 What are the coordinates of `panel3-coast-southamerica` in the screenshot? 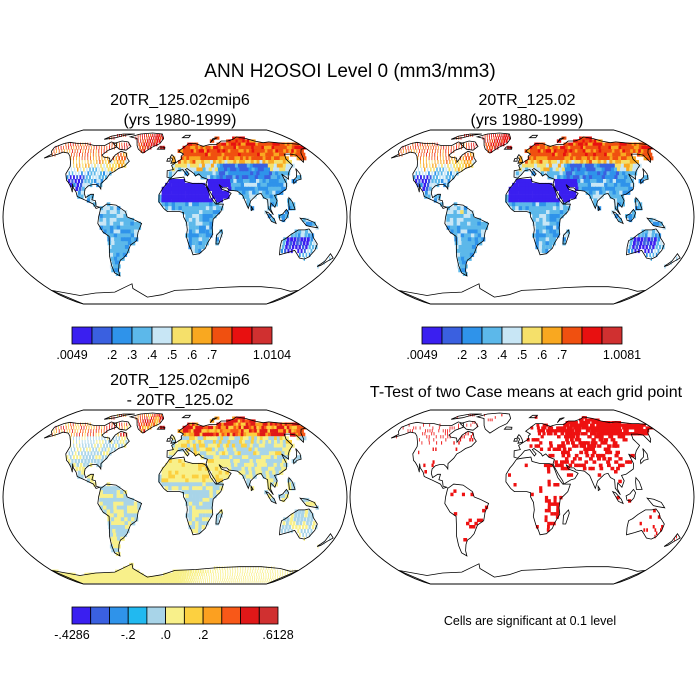 It's located at (120, 520).